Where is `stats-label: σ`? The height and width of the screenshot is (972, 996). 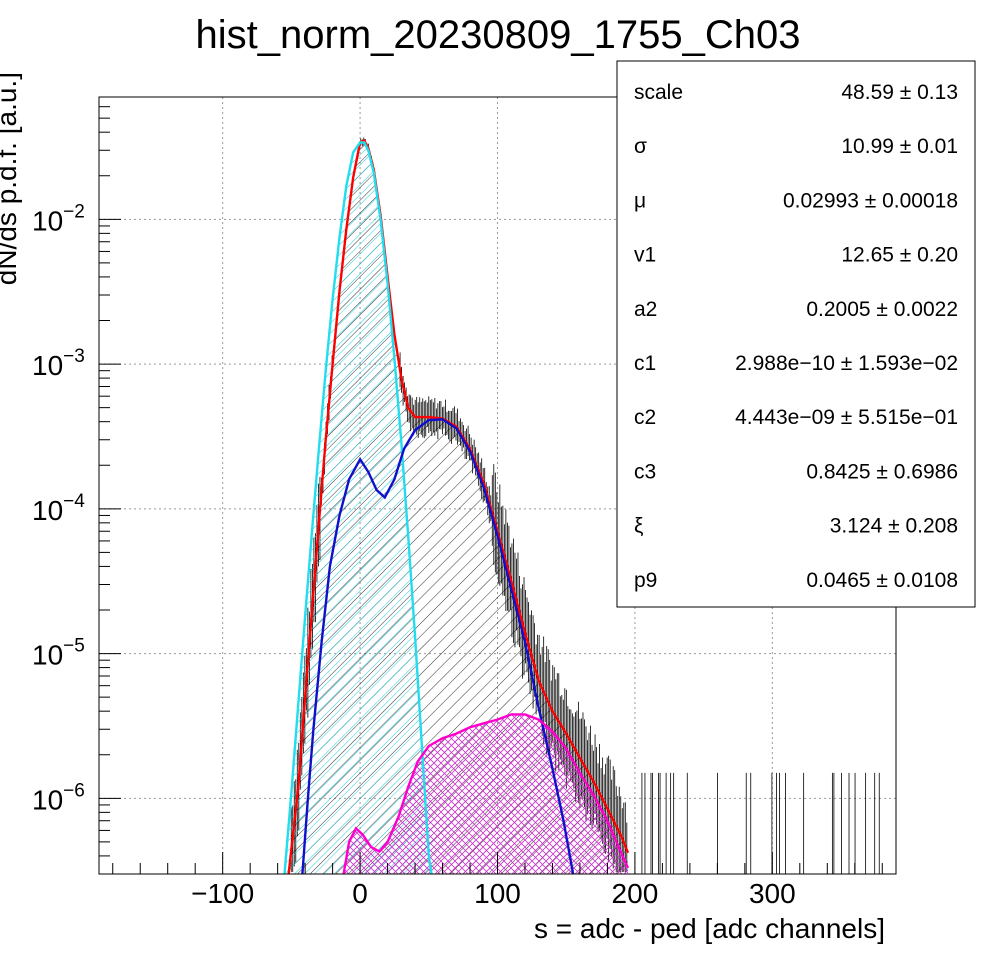 stats-label: σ is located at coordinates (640, 146).